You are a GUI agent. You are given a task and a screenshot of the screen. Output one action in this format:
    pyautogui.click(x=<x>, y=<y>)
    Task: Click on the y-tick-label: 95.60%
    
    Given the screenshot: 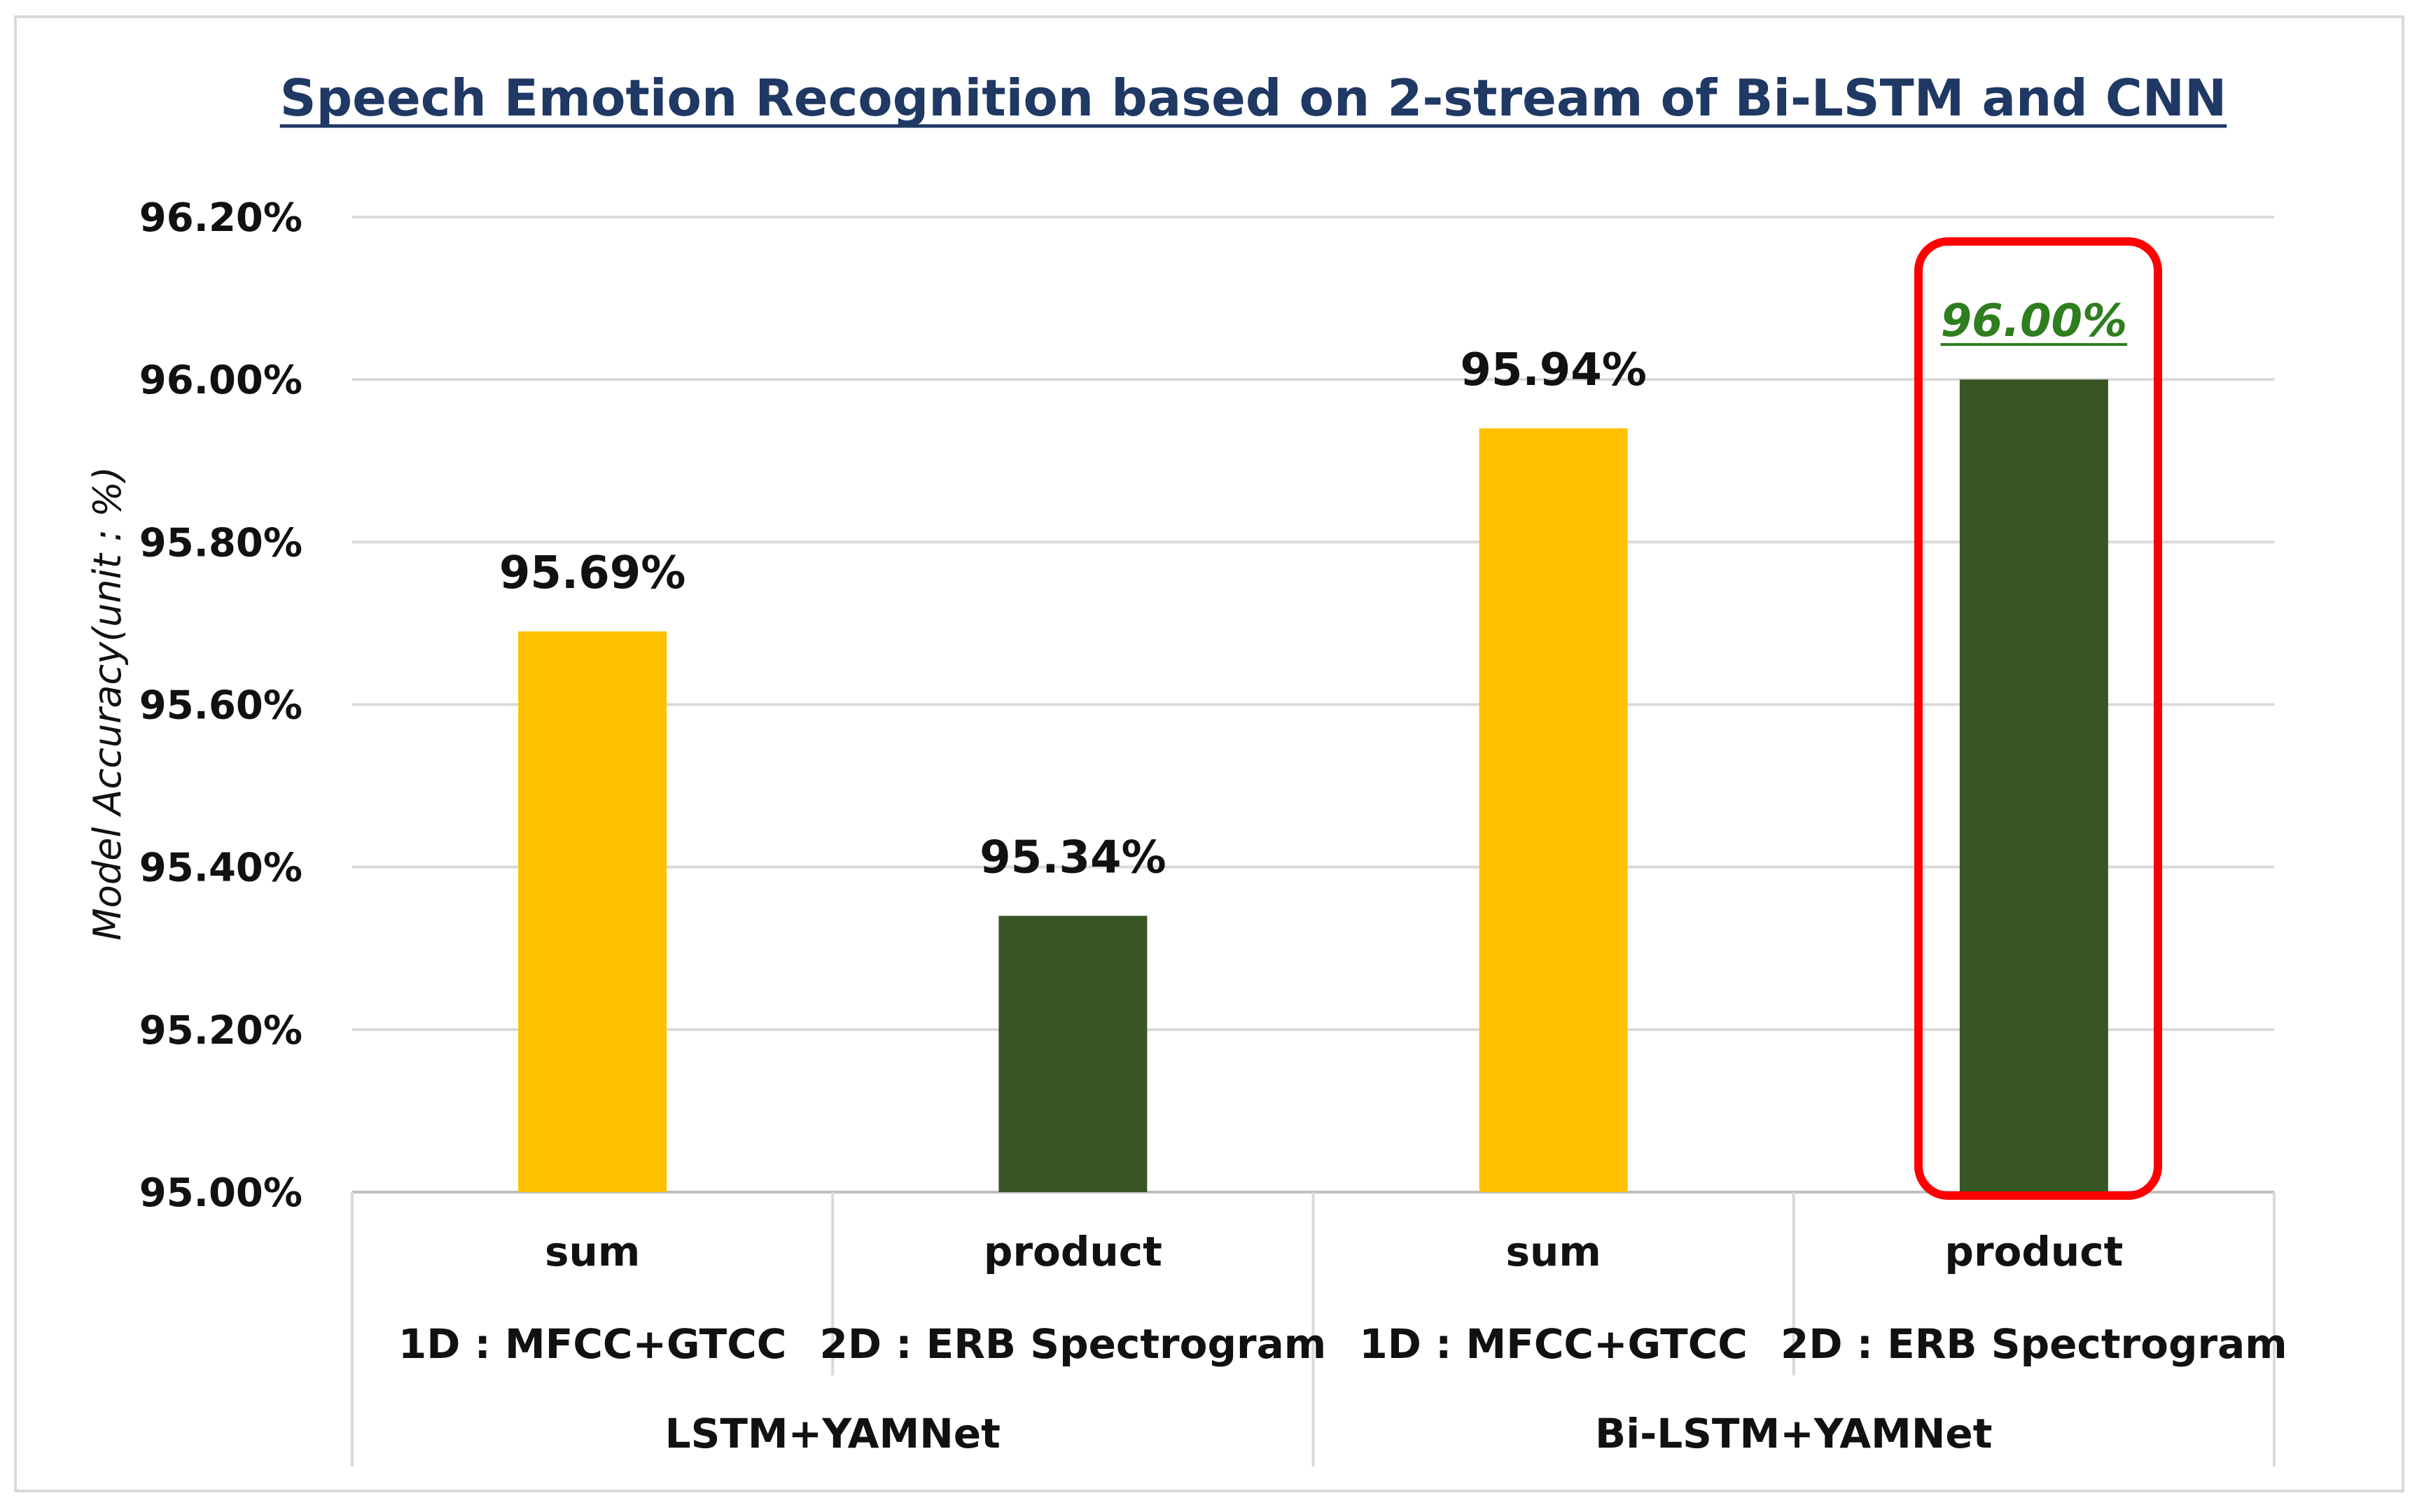 What is the action you would take?
    pyautogui.click(x=220, y=706)
    